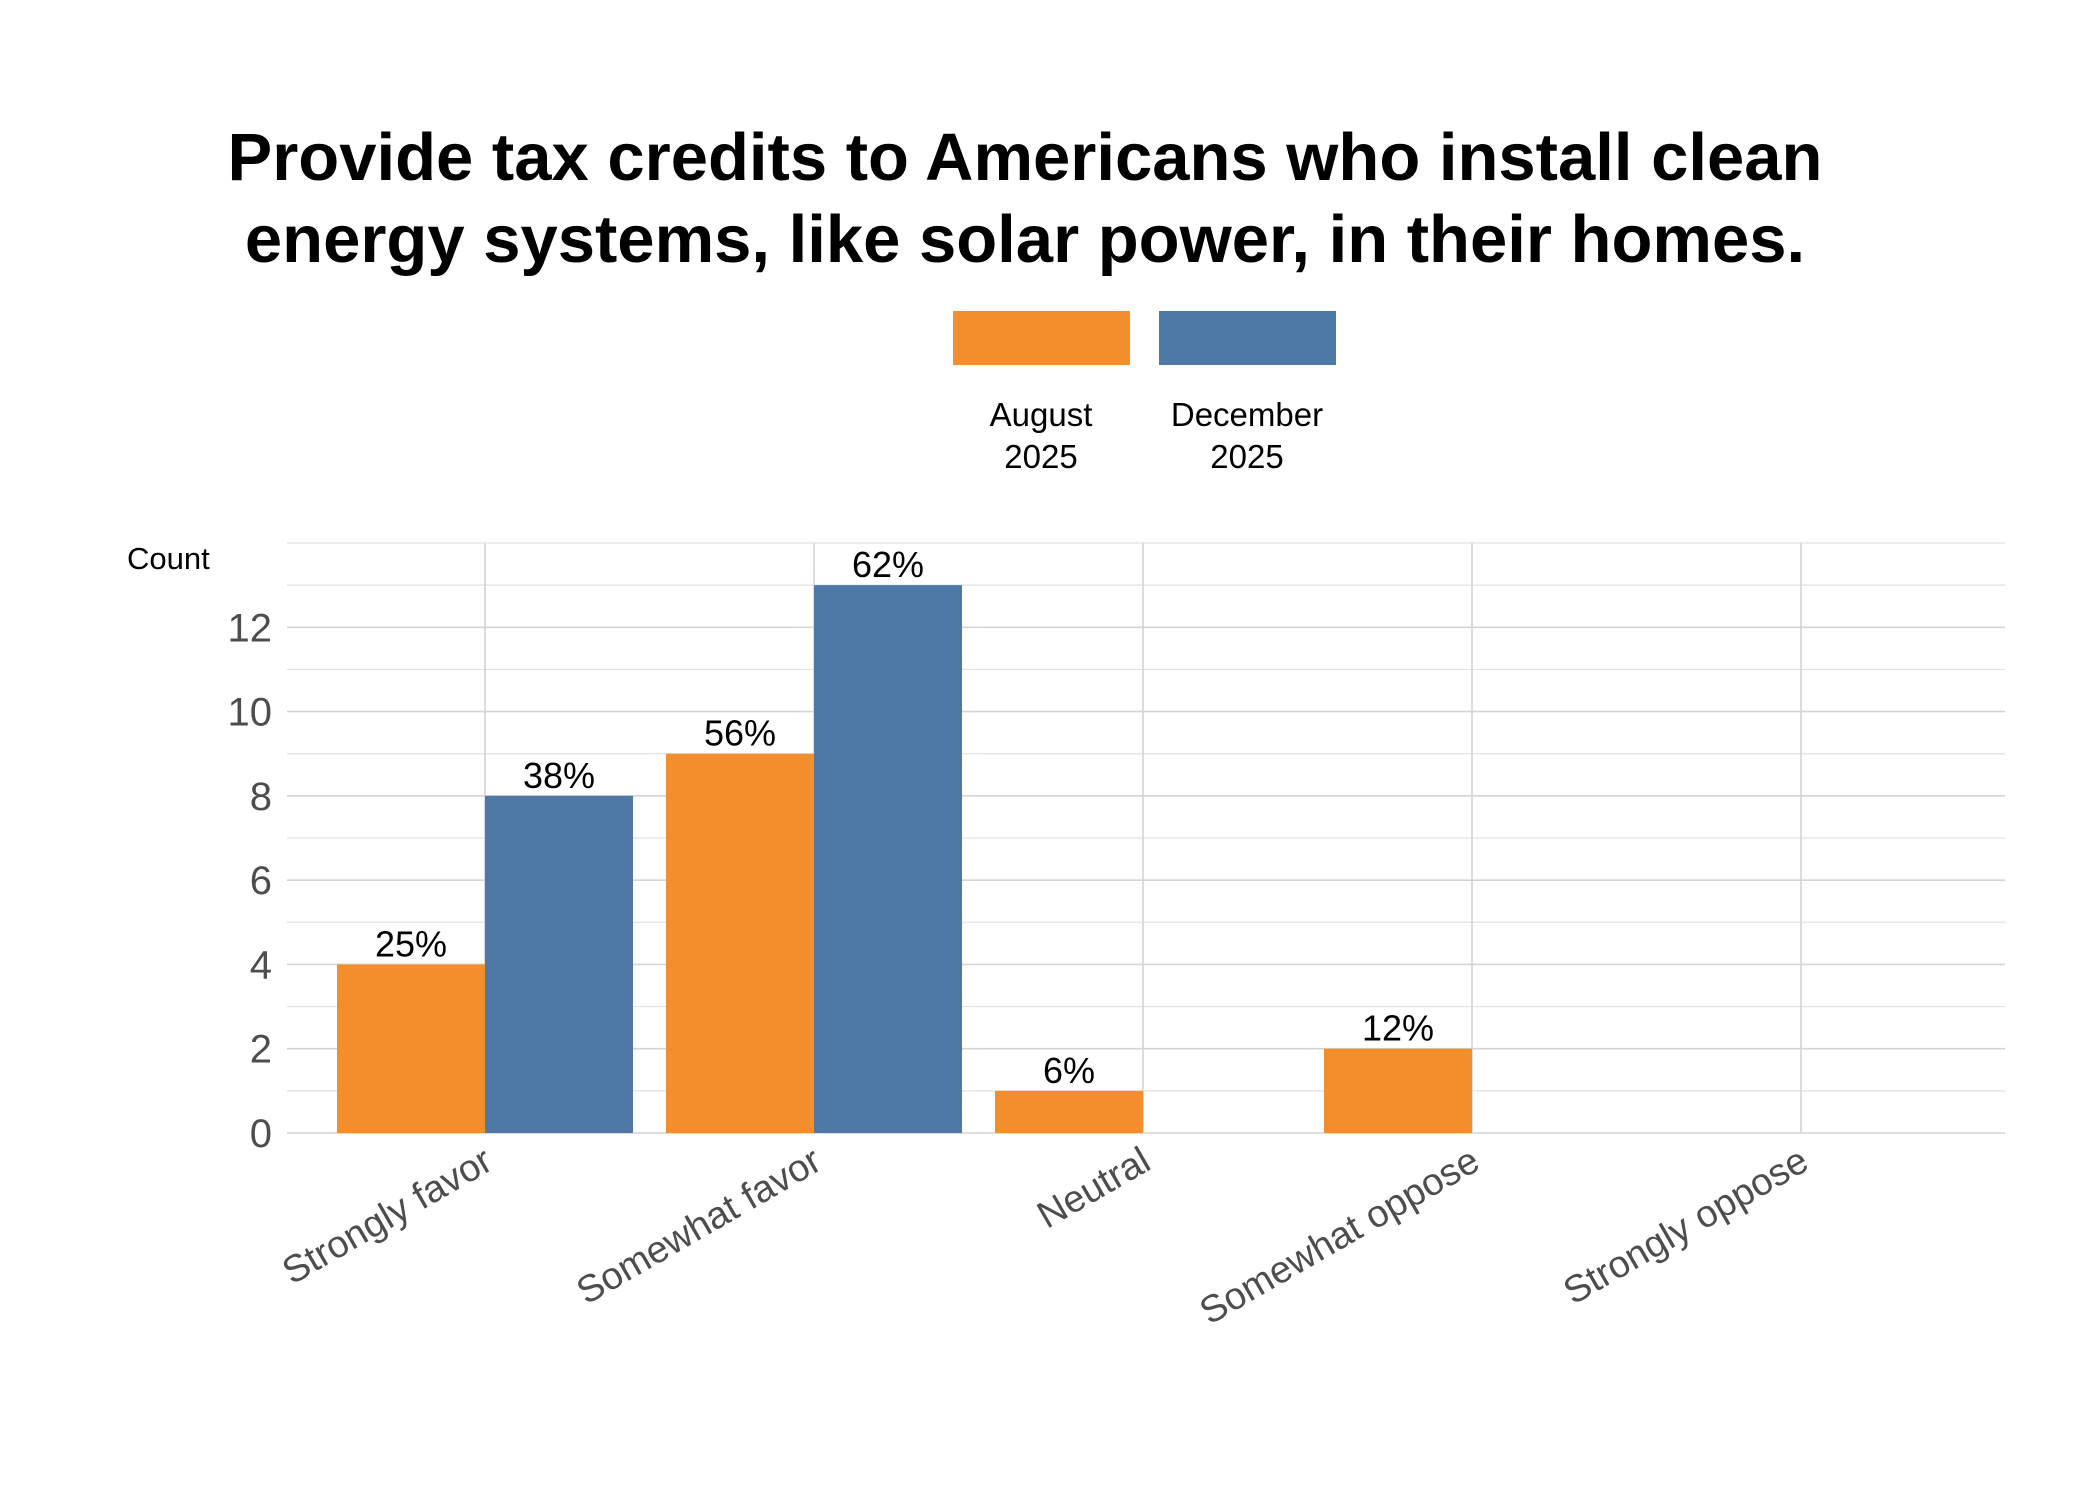  I want to click on bar-august-2025-neutral, so click(1069, 1111).